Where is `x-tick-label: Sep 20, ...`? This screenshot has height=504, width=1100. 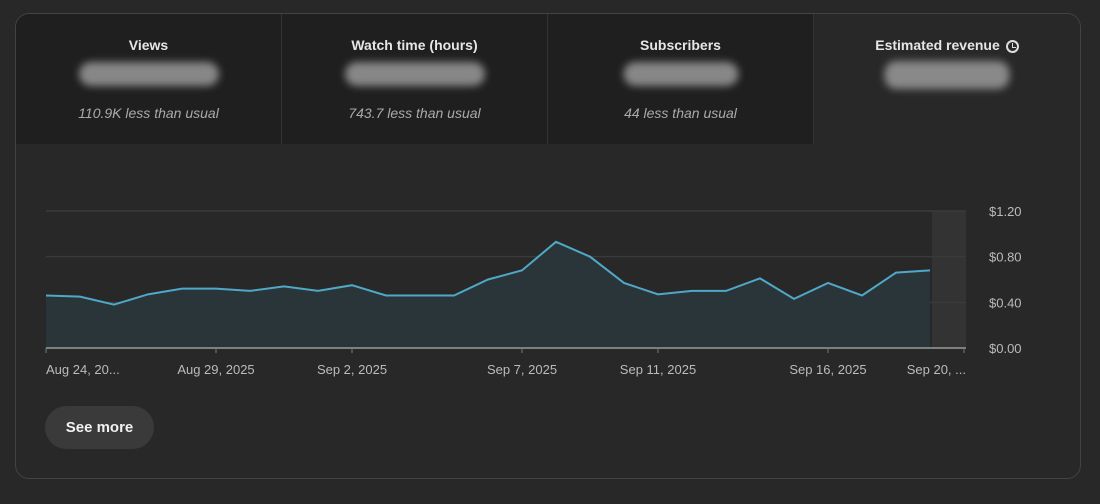 x-tick-label: Sep 20, ... is located at coordinates (936, 369).